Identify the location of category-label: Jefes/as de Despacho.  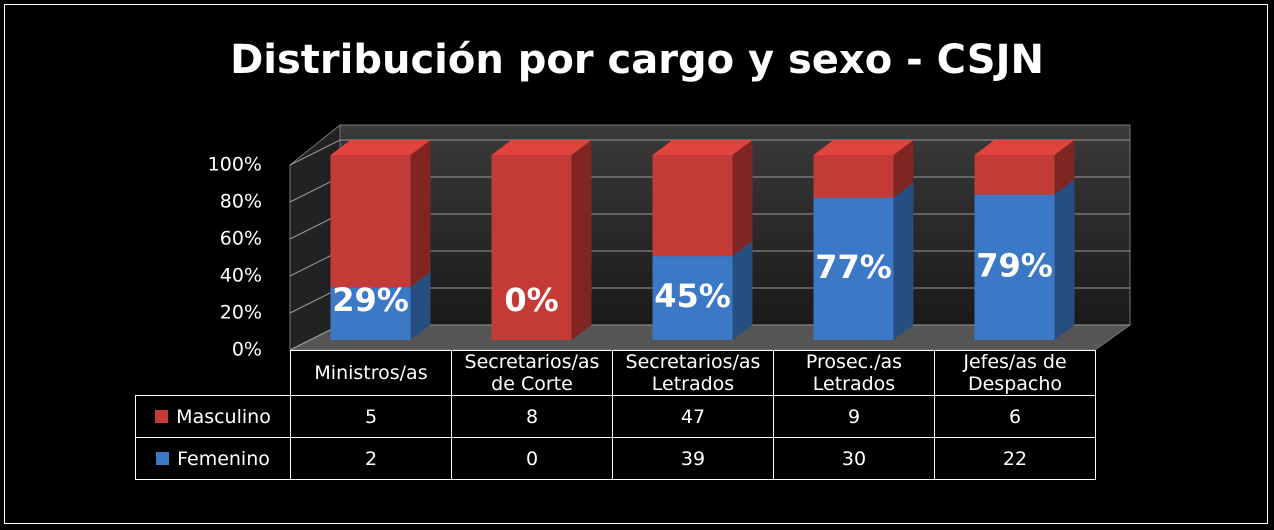
(1015, 373).